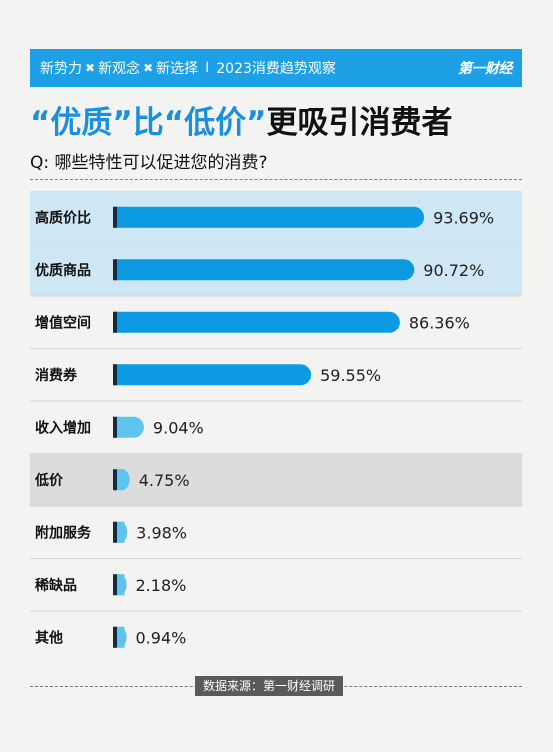 The image size is (553, 752). What do you see at coordinates (359, 122) in the screenshot?
I see `page-title-rest: 更吸引消费者` at bounding box center [359, 122].